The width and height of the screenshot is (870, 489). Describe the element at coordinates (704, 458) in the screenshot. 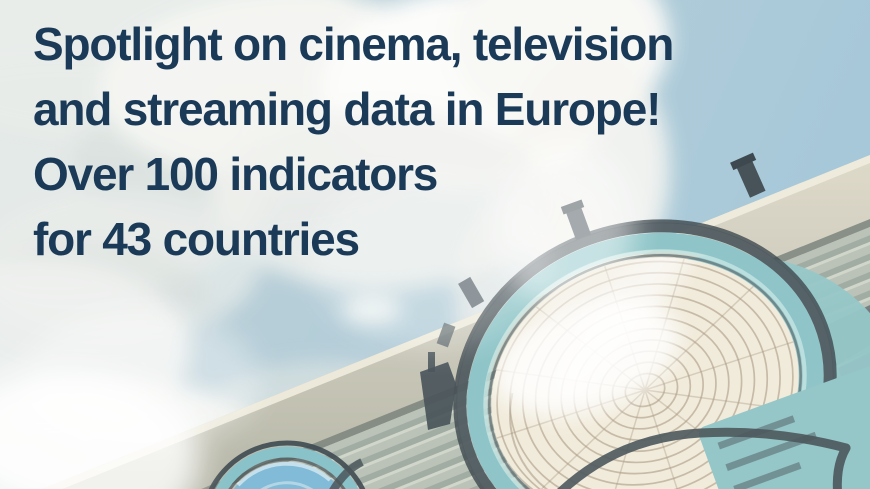

I see `spotlight-handle` at that location.